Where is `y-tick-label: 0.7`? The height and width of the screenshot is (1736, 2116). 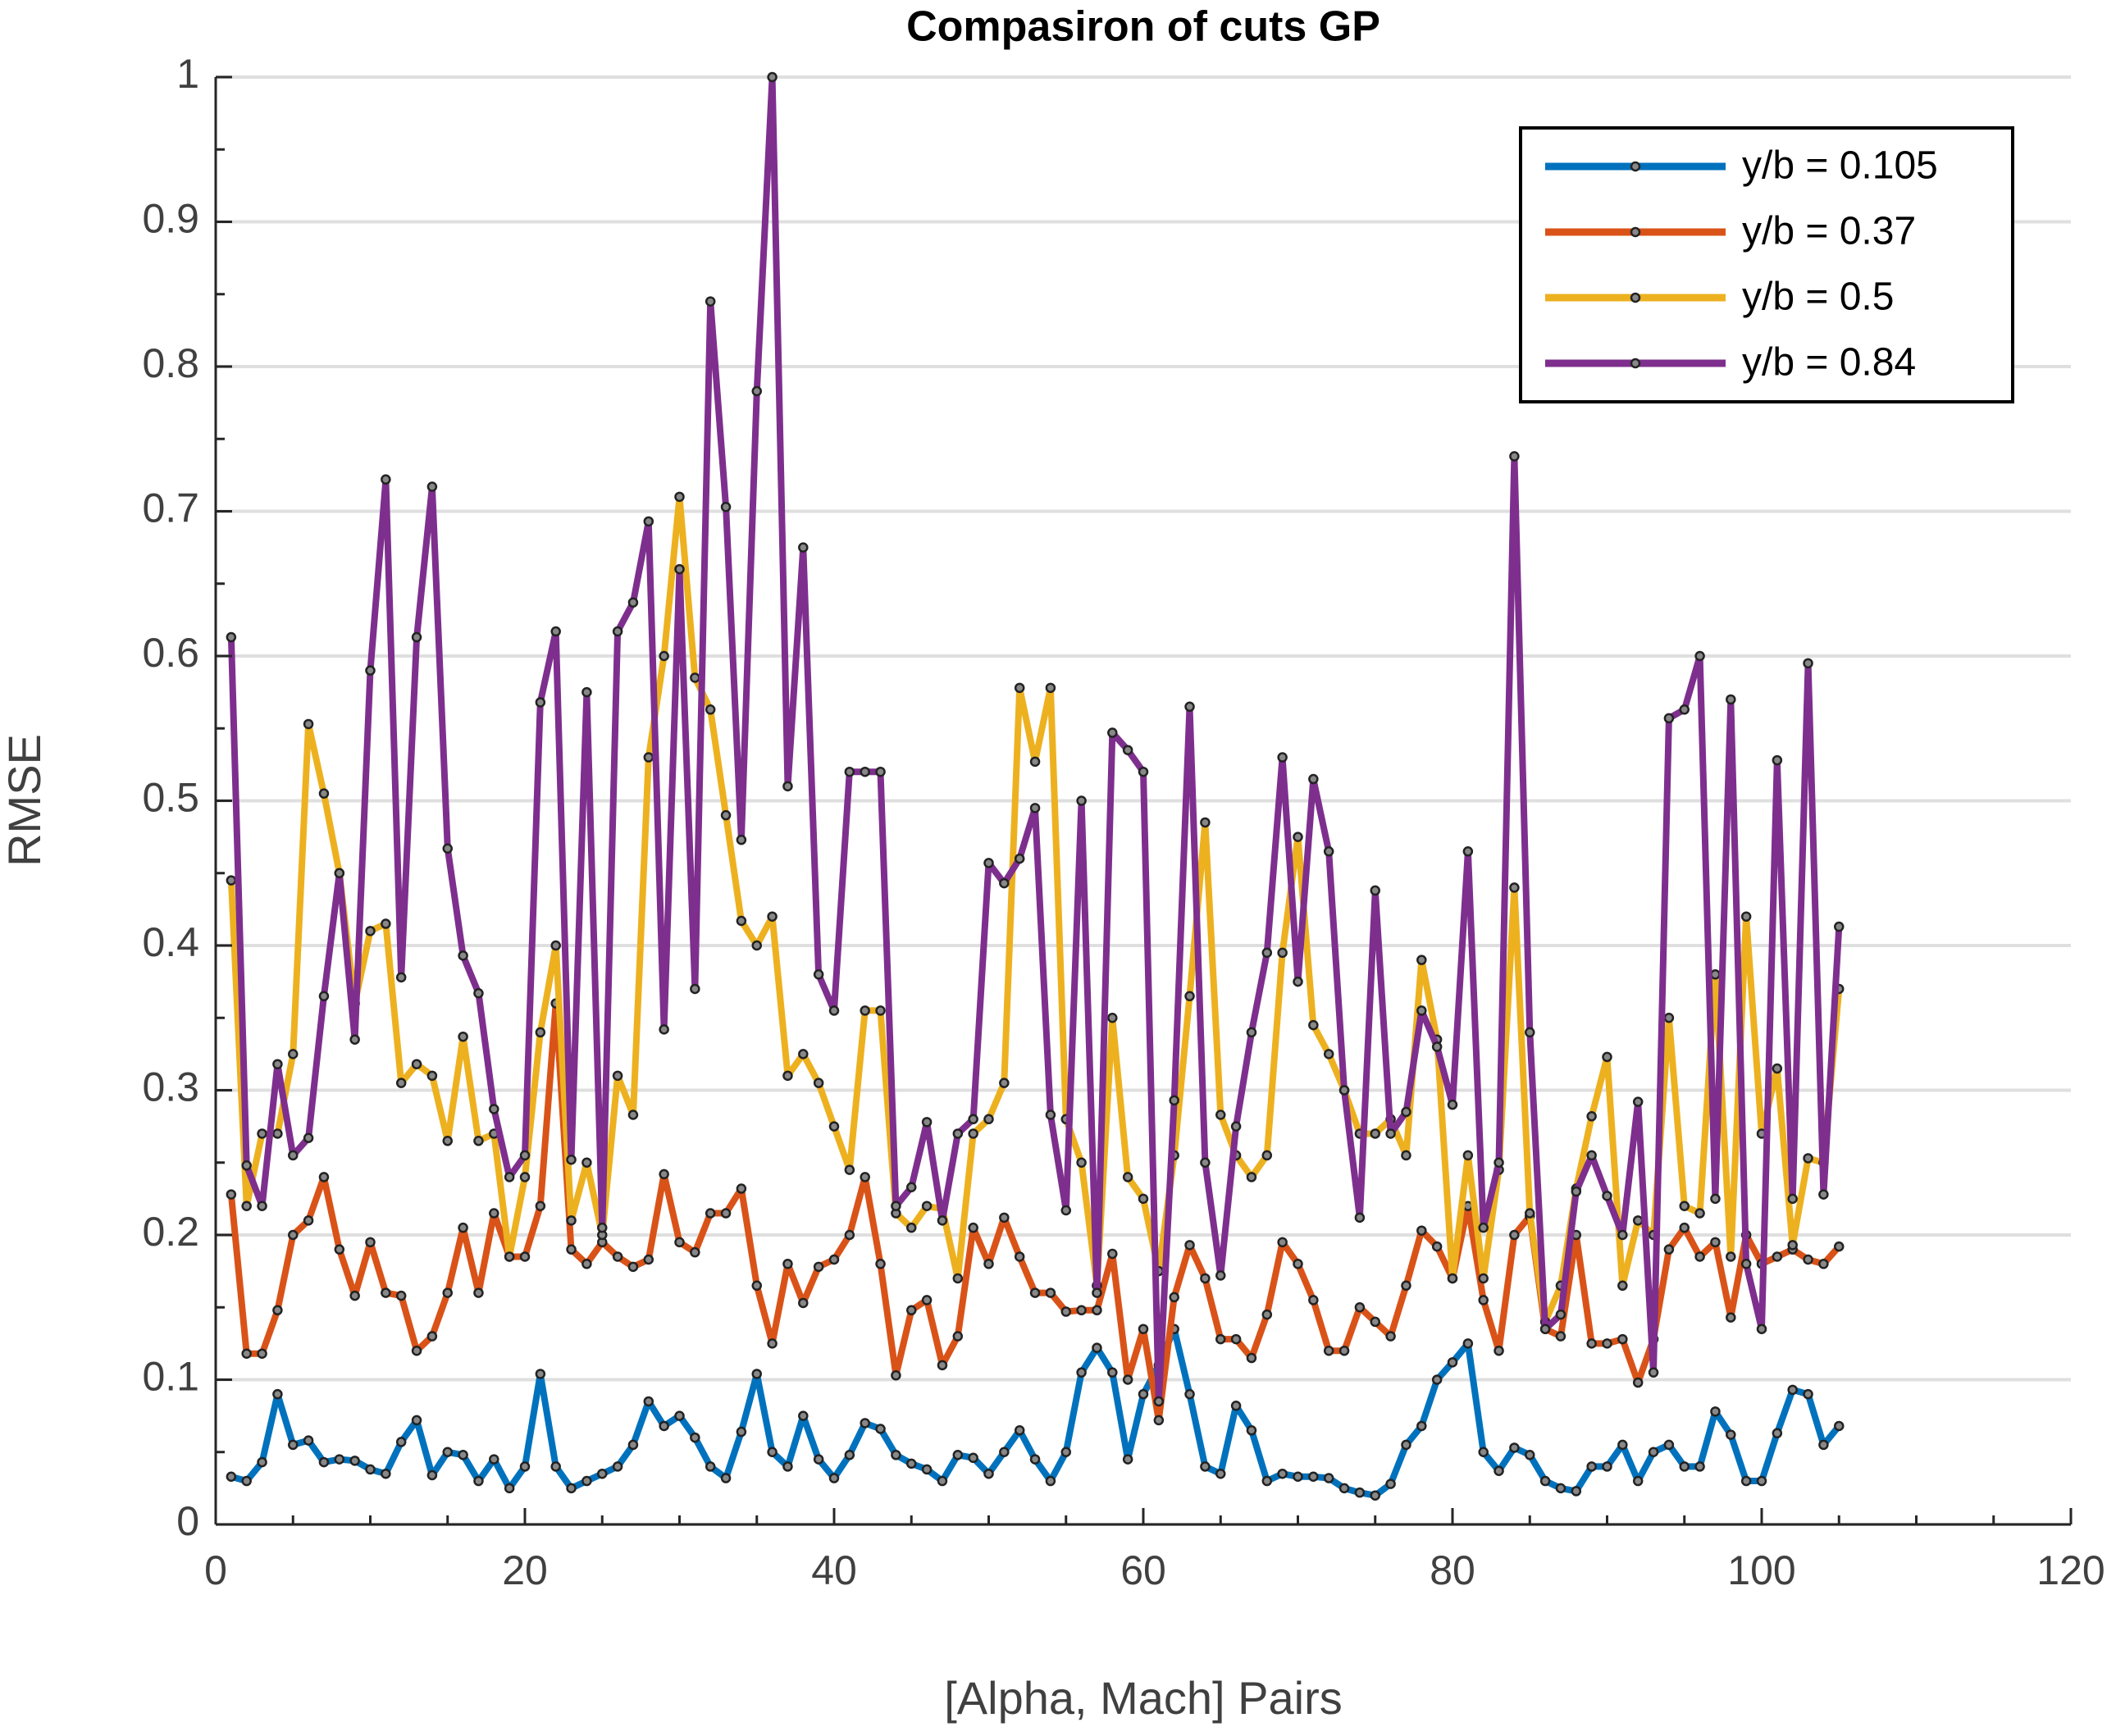 y-tick-label: 0.7 is located at coordinates (170, 508).